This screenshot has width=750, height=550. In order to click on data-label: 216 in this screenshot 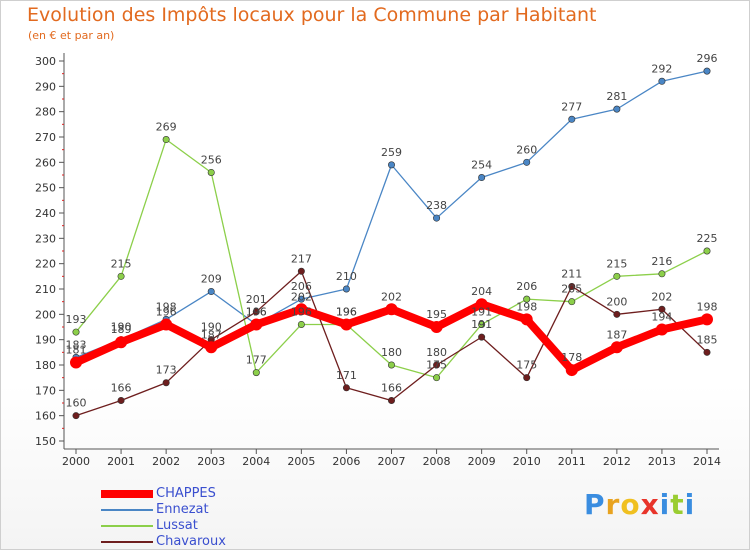, I will do `click(661, 261)`.